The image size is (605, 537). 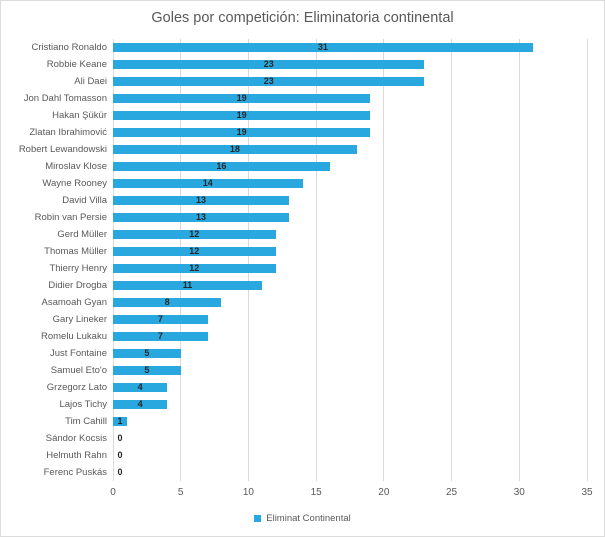 What do you see at coordinates (76, 387) in the screenshot?
I see `category-label: Grzegorz Lato` at bounding box center [76, 387].